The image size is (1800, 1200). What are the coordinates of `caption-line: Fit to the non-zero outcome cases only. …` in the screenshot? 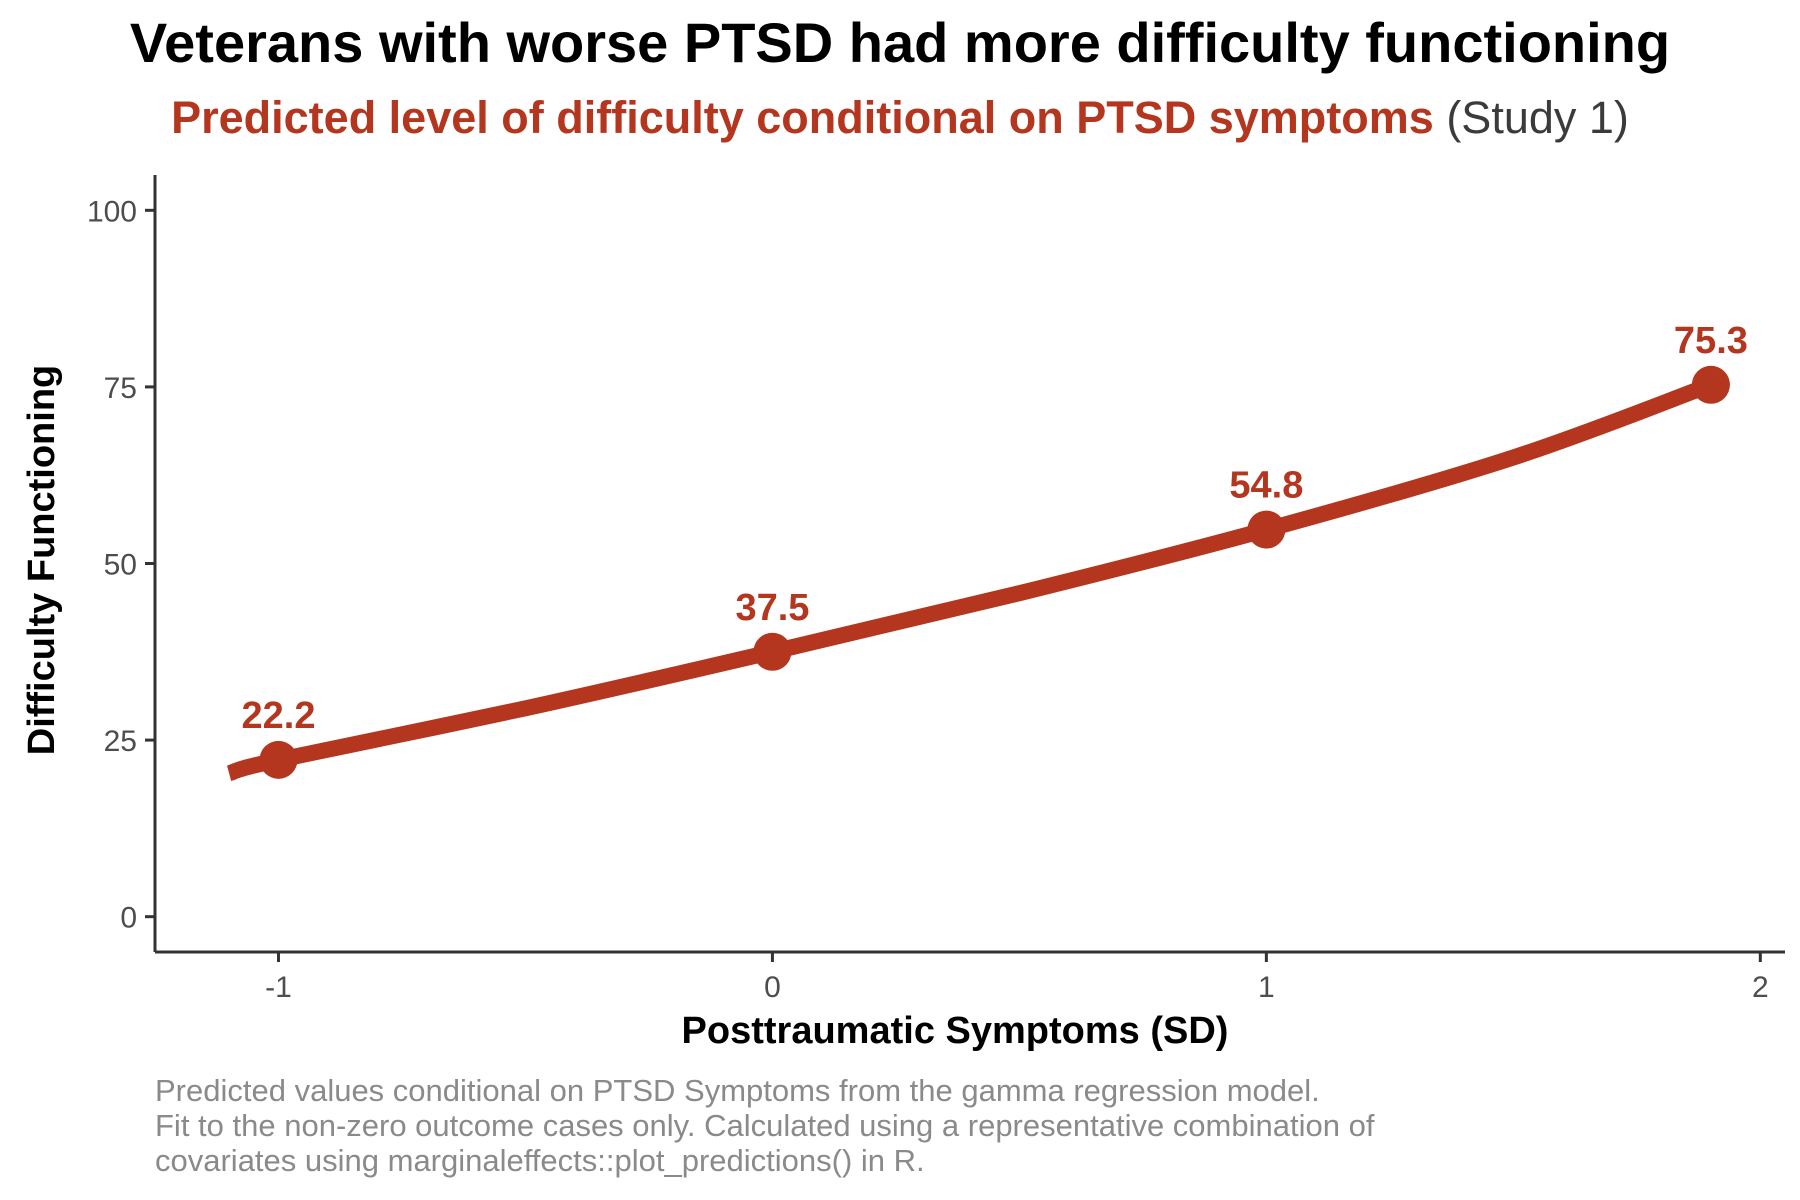 It's located at (765, 1125).